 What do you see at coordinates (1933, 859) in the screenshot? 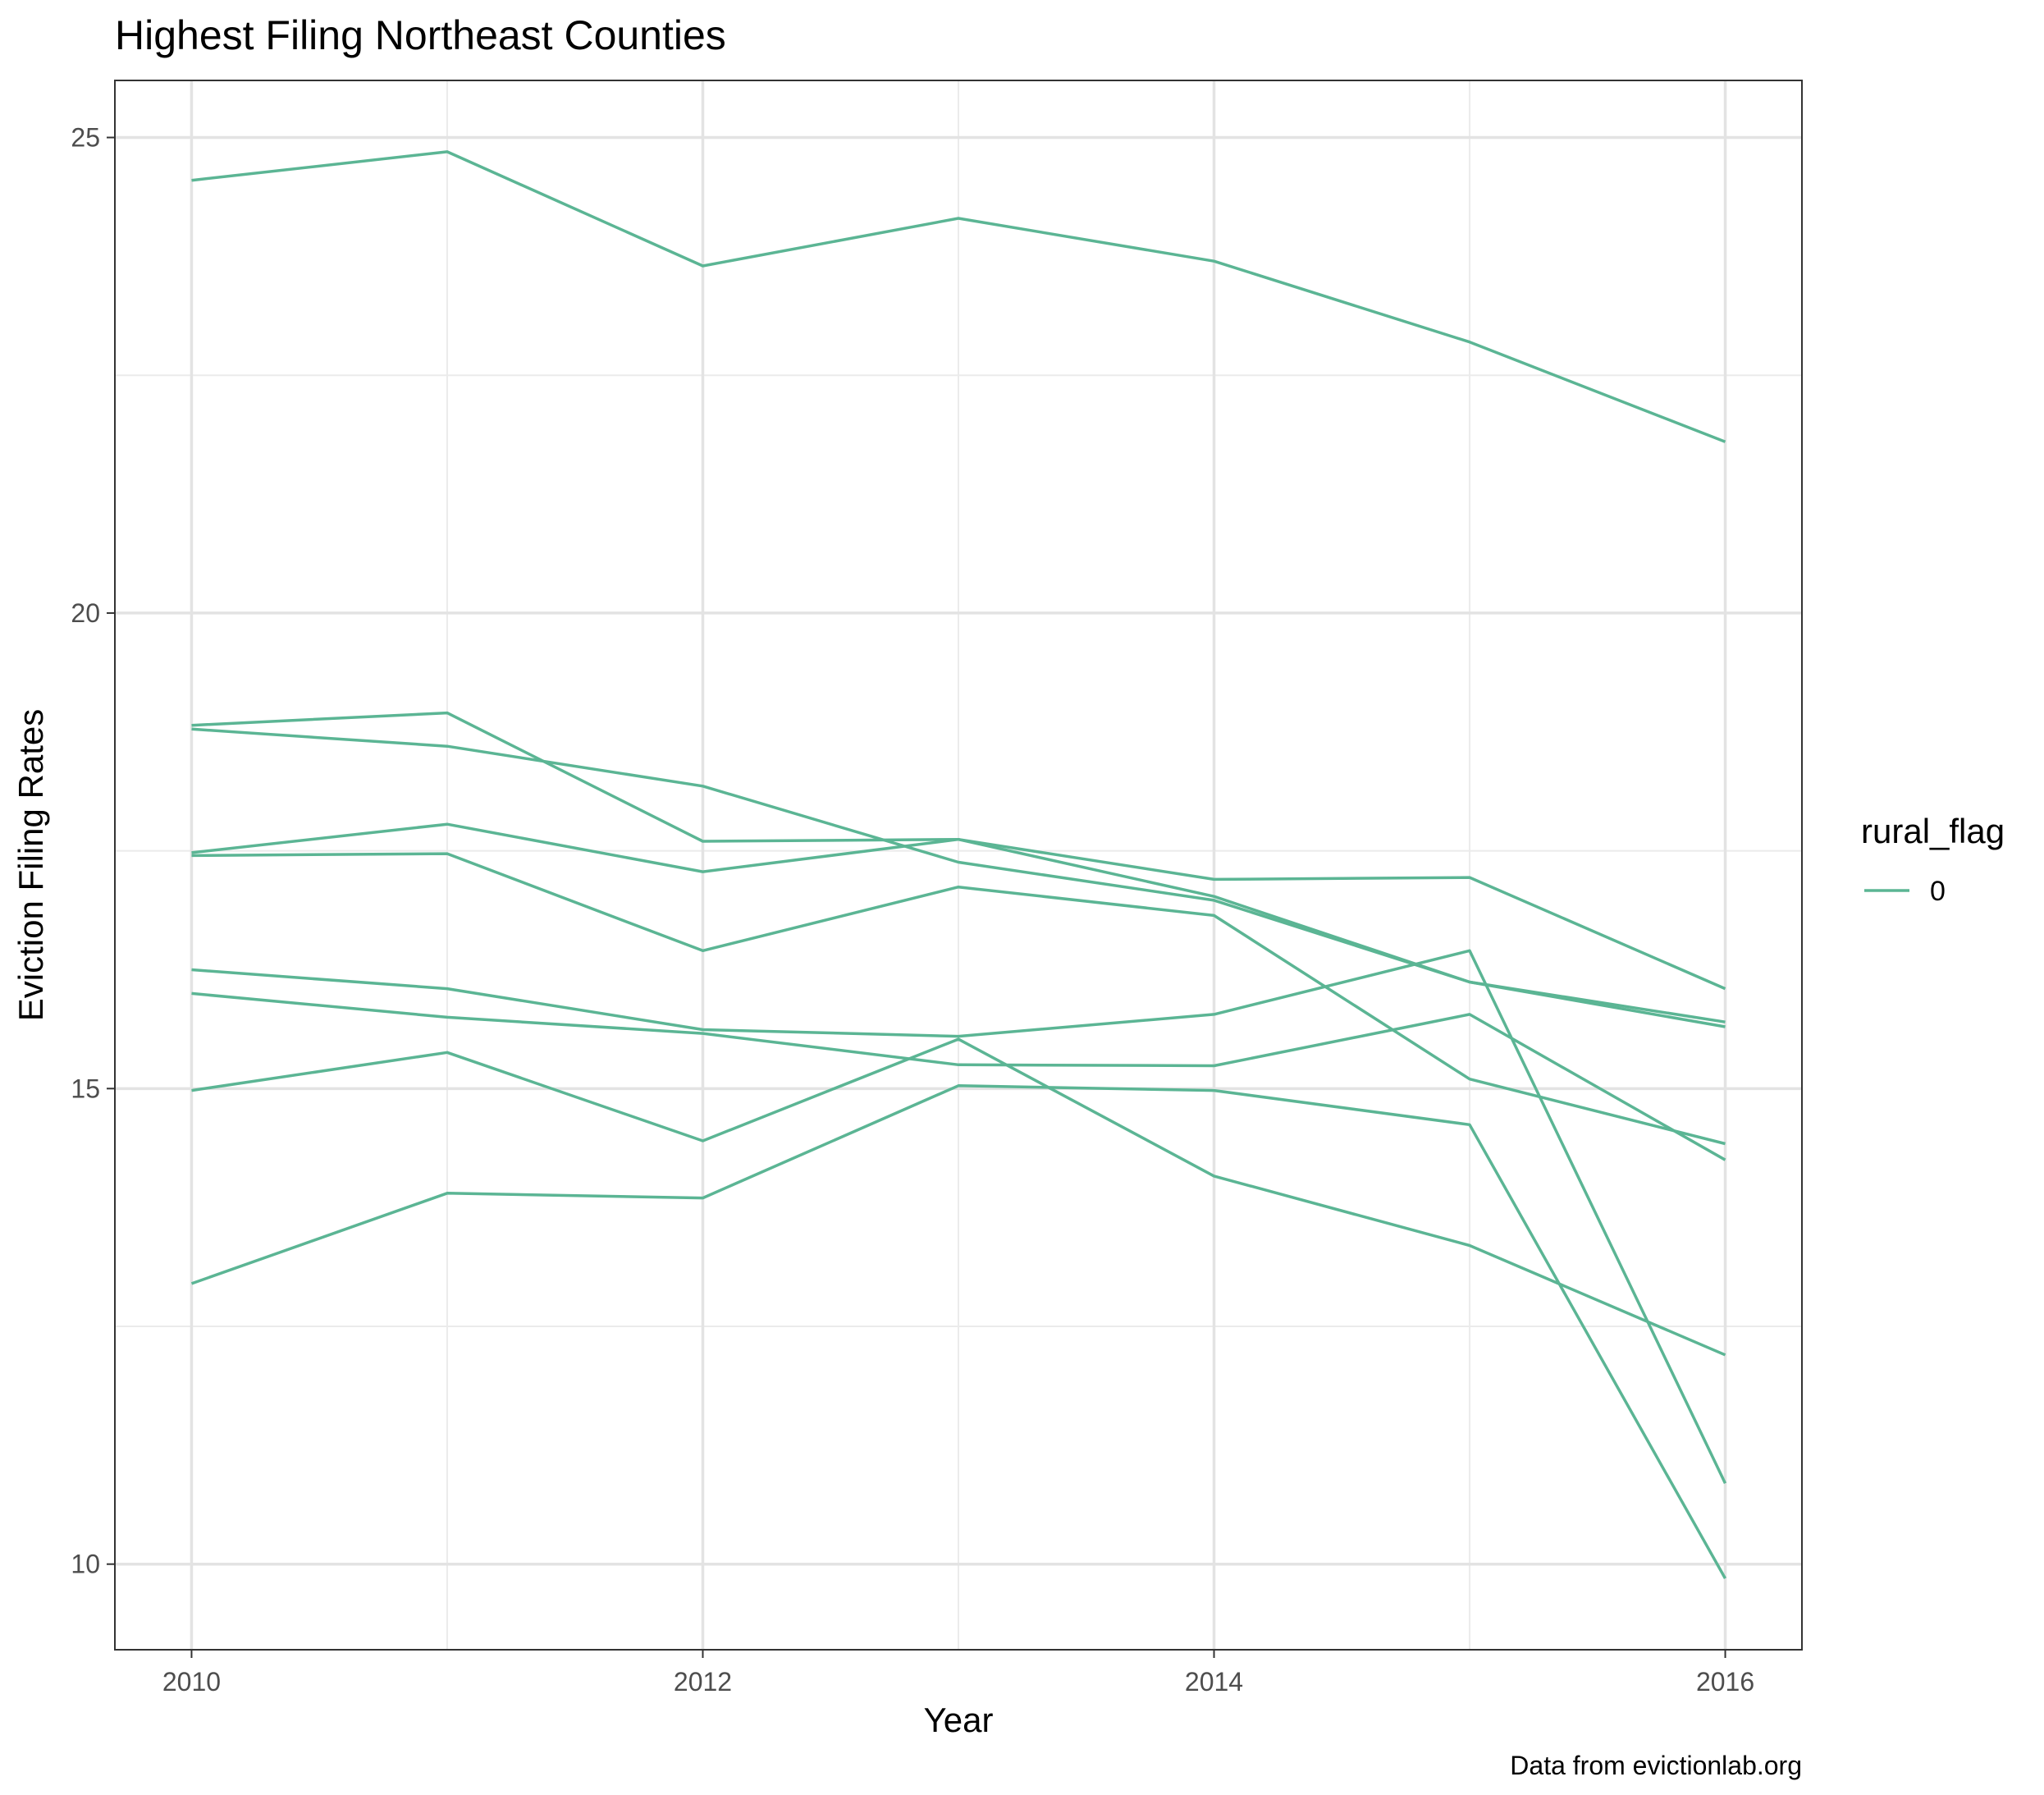
I see `legend: rural_flag 0` at bounding box center [1933, 859].